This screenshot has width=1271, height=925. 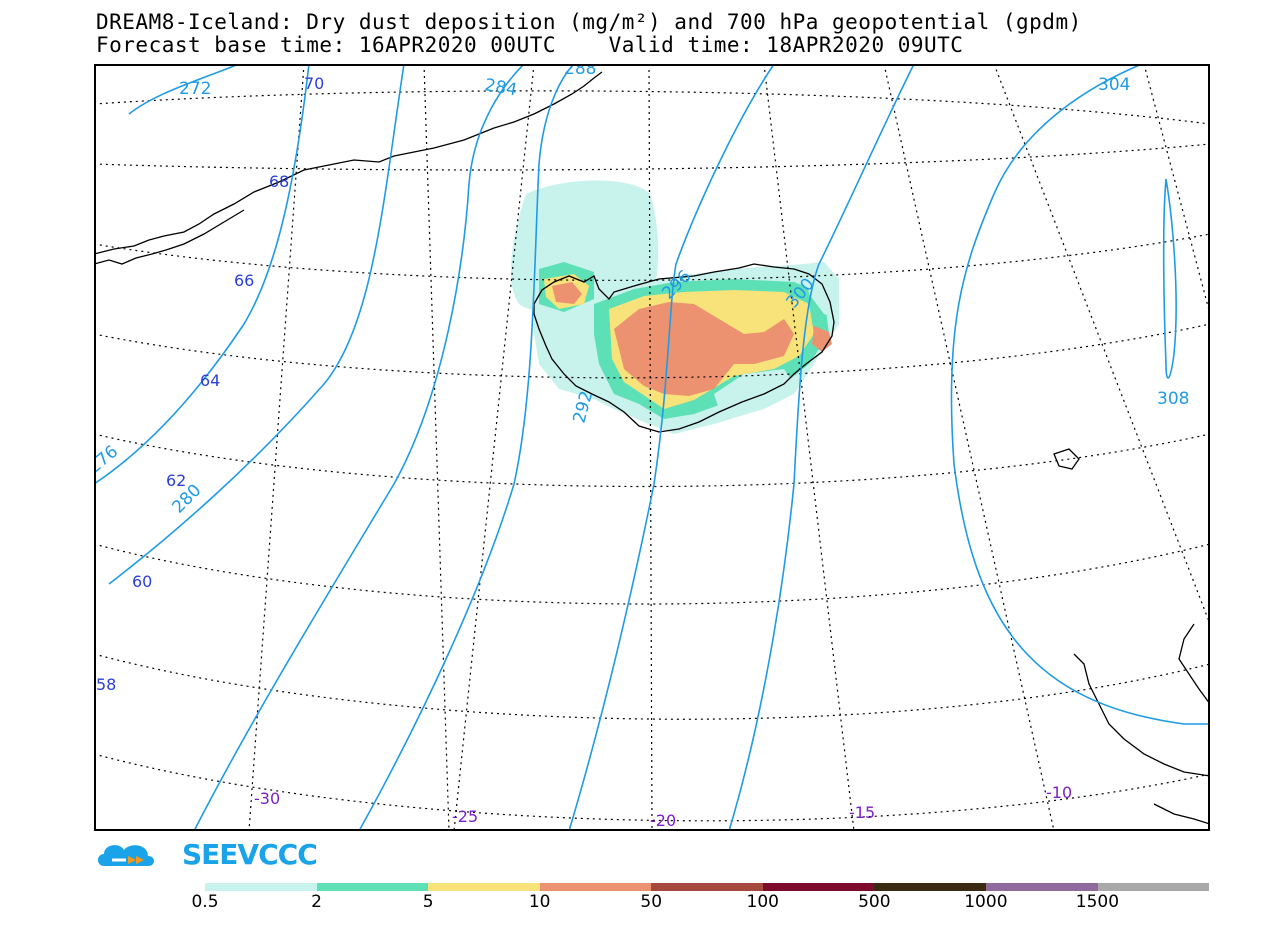 What do you see at coordinates (635, 904) in the screenshot?
I see `legend-labels: 0.5 2 5 10 50 100 500 1000 1500` at bounding box center [635, 904].